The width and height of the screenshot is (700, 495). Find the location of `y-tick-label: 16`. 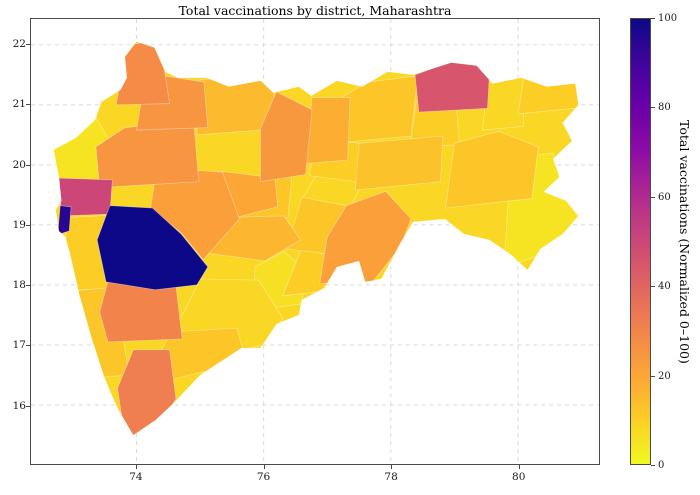

y-tick-label: 16 is located at coordinates (19, 405).